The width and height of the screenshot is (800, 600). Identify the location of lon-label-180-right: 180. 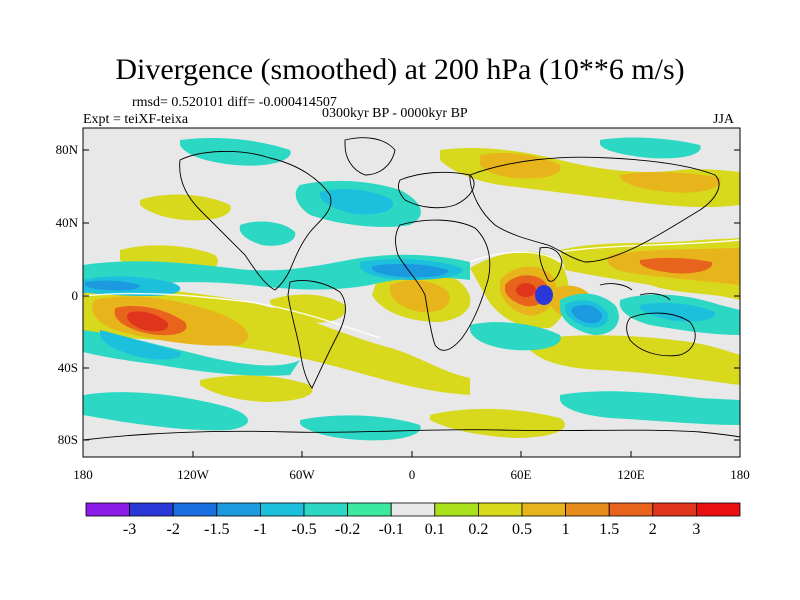
(740, 474).